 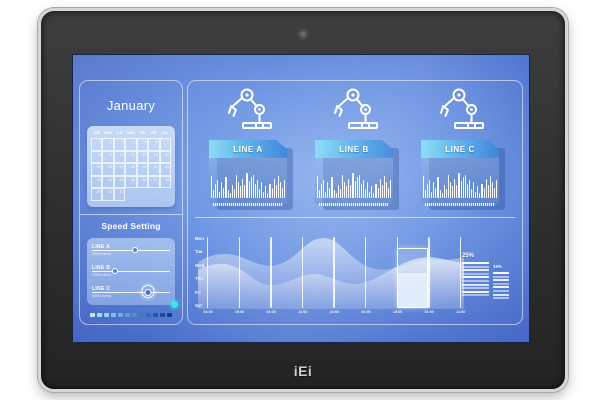 I want to click on chart-selection, so click(x=412, y=278).